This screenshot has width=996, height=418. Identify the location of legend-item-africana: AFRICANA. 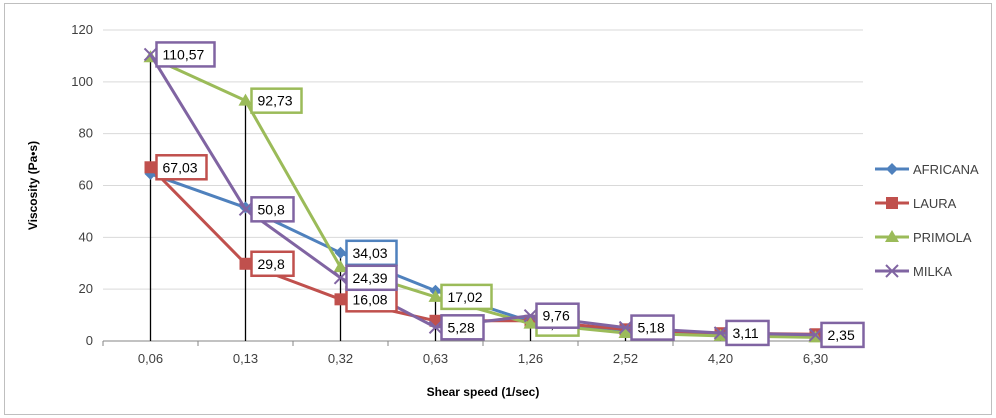
(927, 169).